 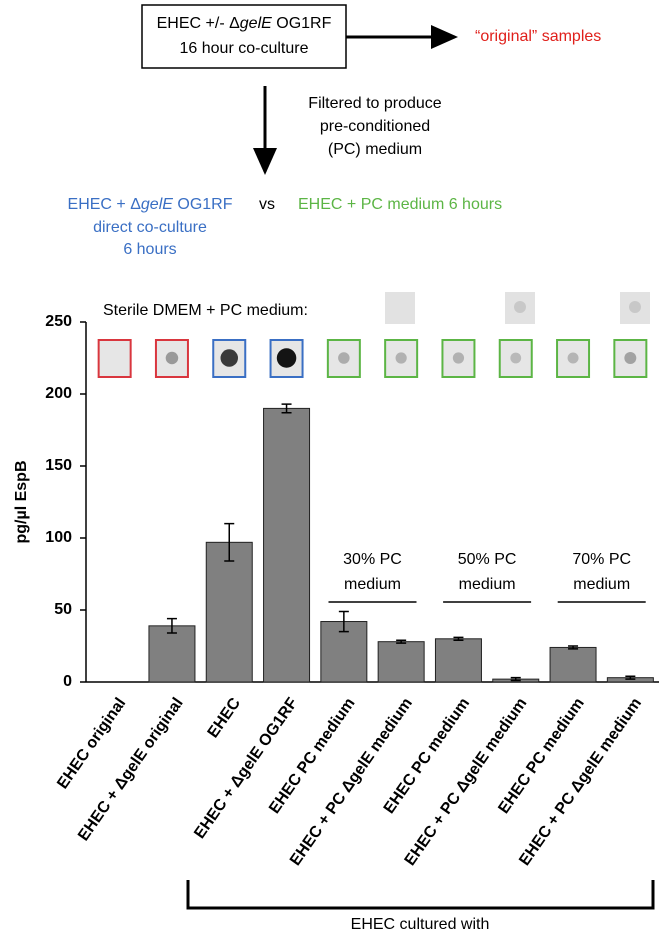 What do you see at coordinates (375, 103) in the screenshot?
I see `filter-text: Filtered to produce` at bounding box center [375, 103].